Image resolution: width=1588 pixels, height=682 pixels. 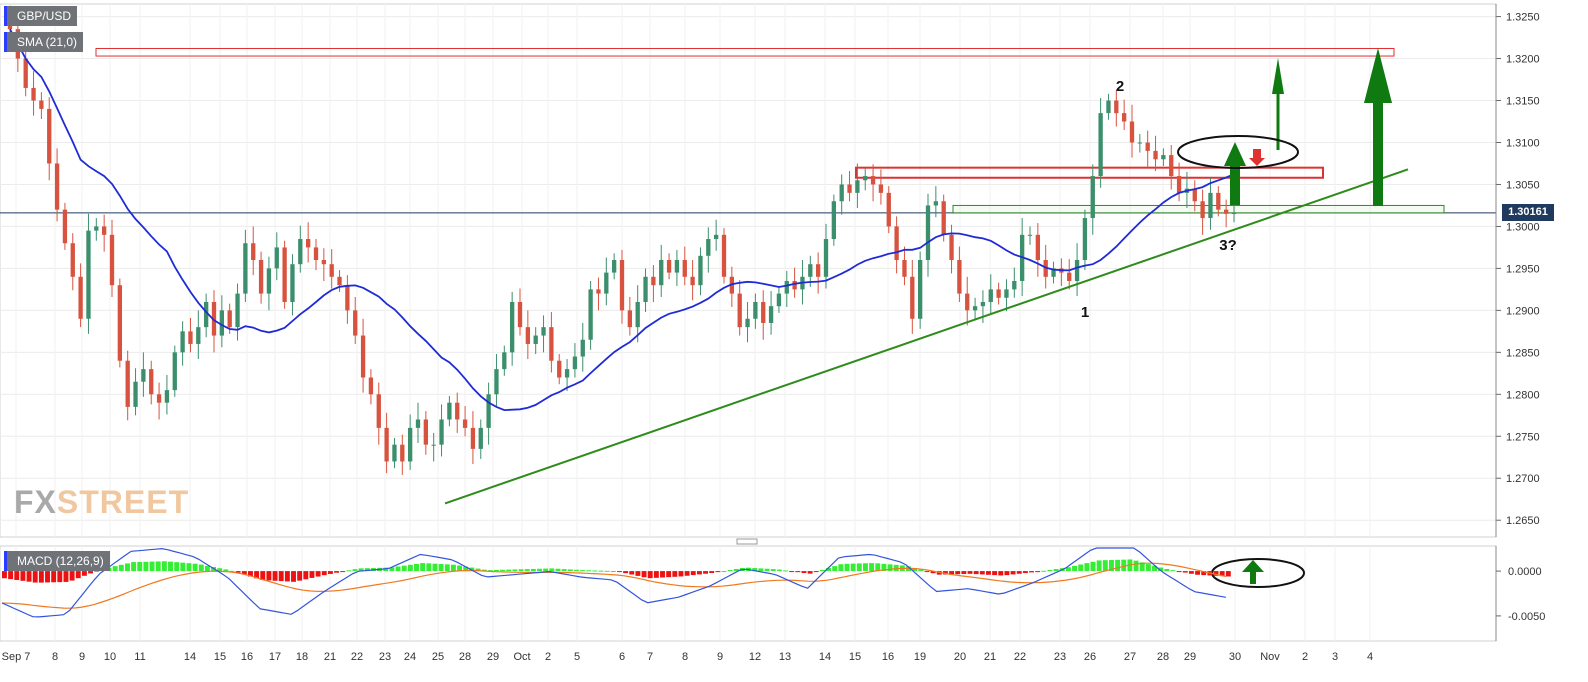 I want to click on time-tick-label: Oct, so click(x=521, y=657).